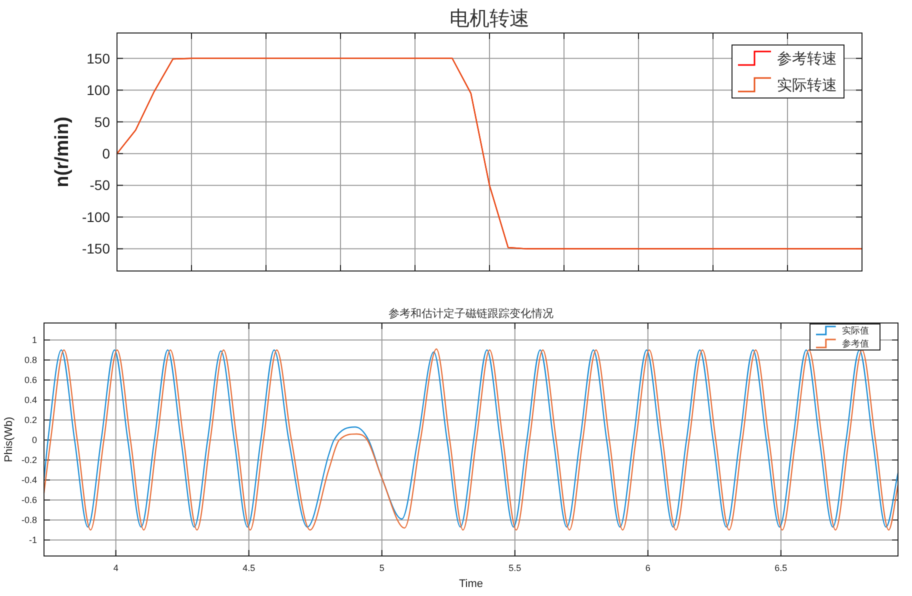  What do you see at coordinates (62, 152) in the screenshot?
I see `y-axis-title: n(r/min)` at bounding box center [62, 152].